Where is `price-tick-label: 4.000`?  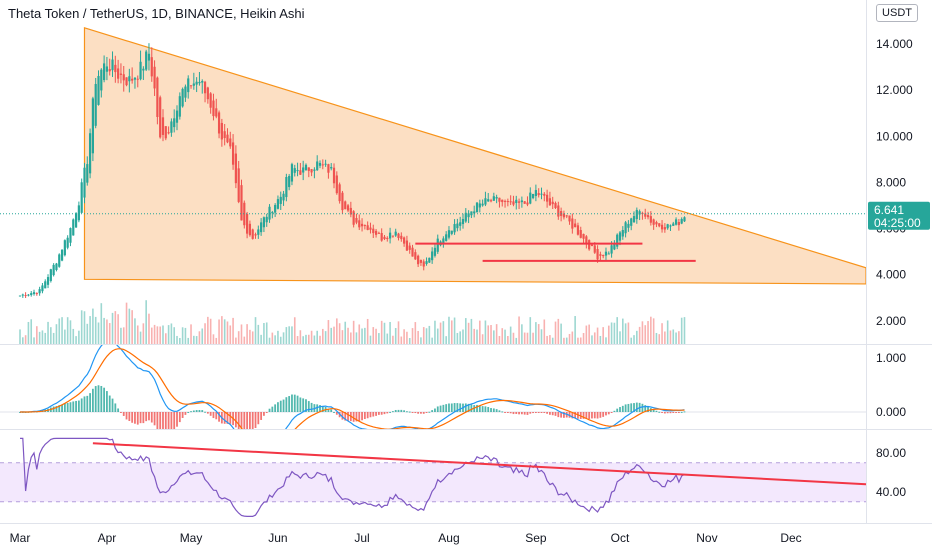
price-tick-label: 4.000 is located at coordinates (891, 275).